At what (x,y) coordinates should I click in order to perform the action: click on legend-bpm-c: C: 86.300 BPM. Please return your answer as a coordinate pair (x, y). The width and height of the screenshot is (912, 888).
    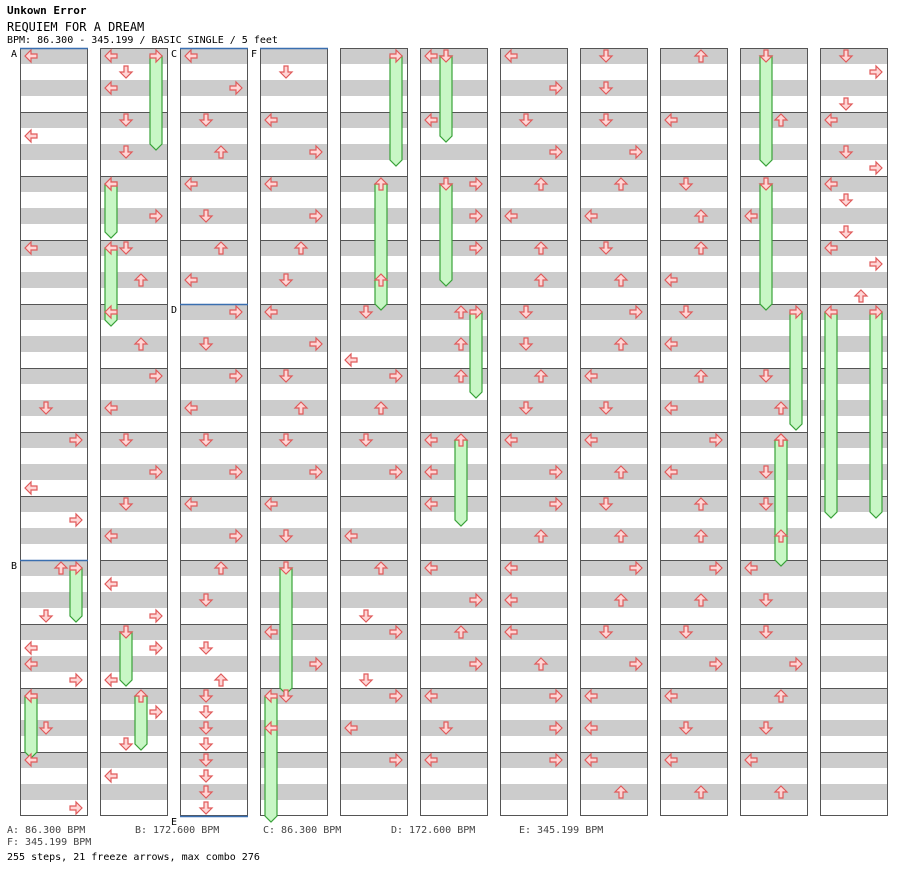
    Looking at the image, I should click on (302, 830).